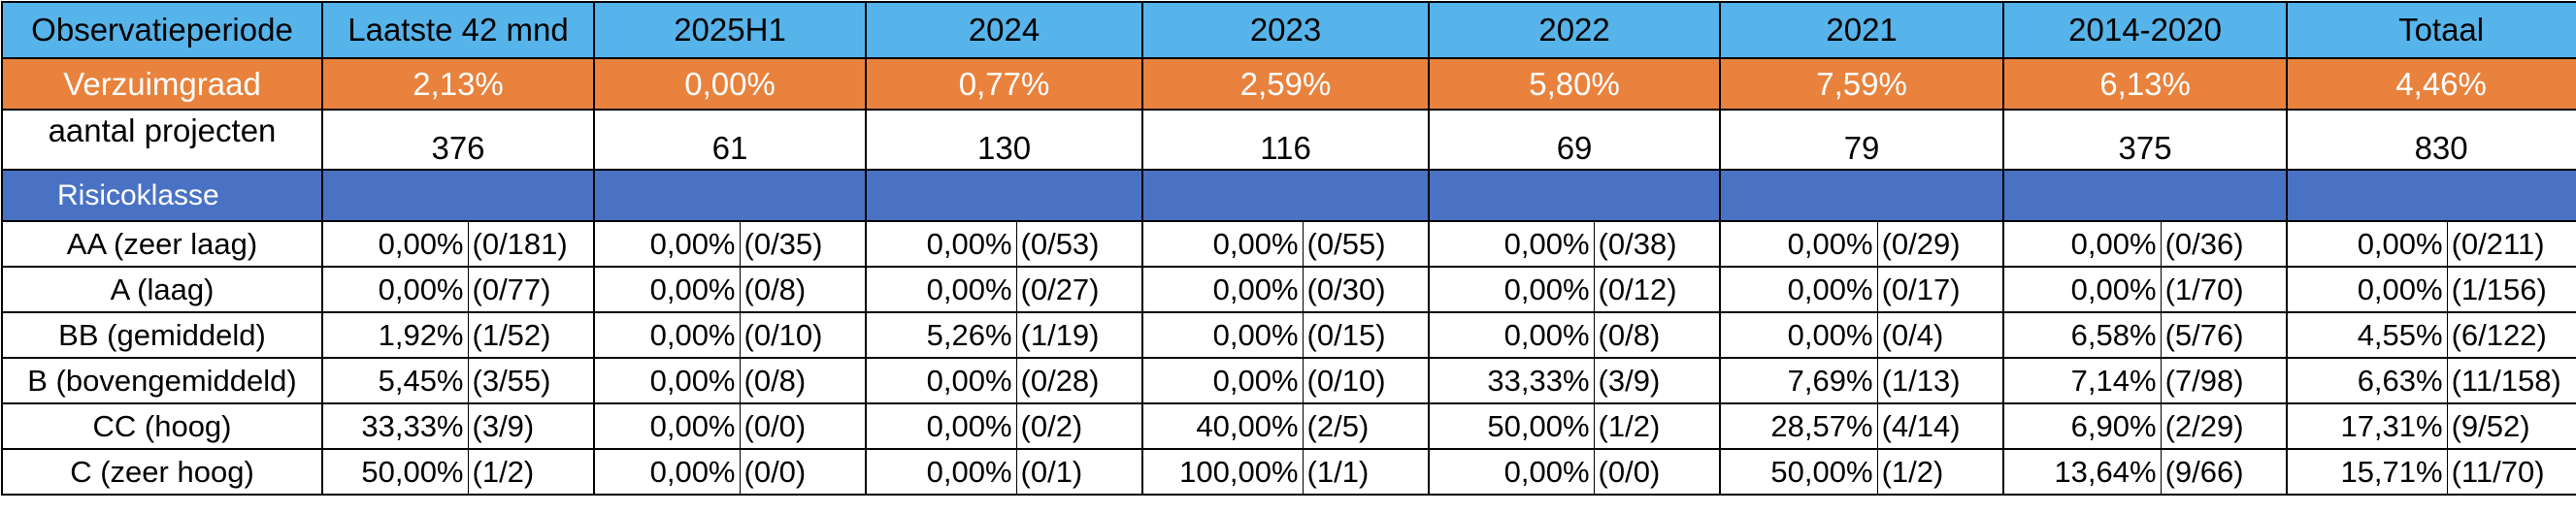 This screenshot has height=513, width=2576. I want to click on header-period: 2021, so click(1862, 30).